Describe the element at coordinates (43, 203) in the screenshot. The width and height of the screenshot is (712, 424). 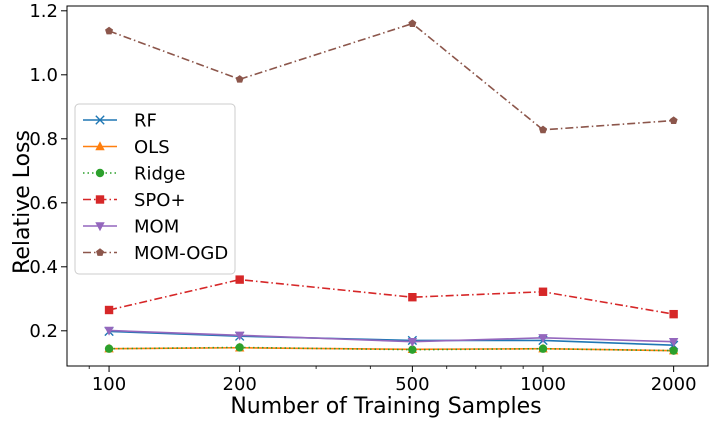
I see `y-tick-label: 0.6` at that location.